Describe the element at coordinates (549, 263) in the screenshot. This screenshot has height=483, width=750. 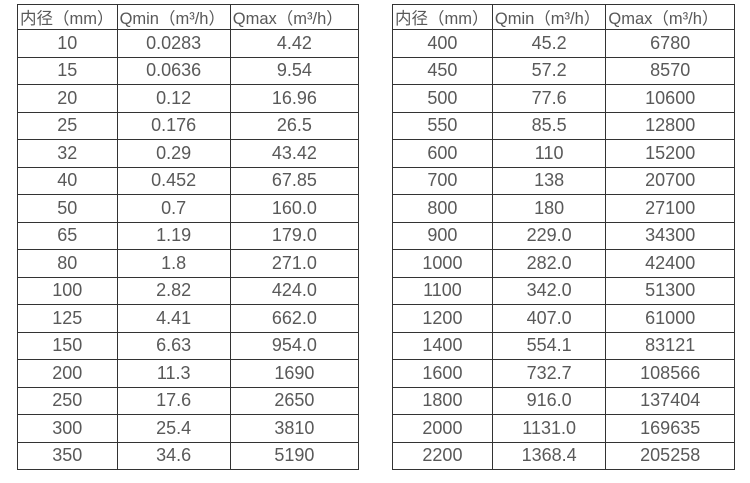
I see `table-cell: 282.0` at that location.